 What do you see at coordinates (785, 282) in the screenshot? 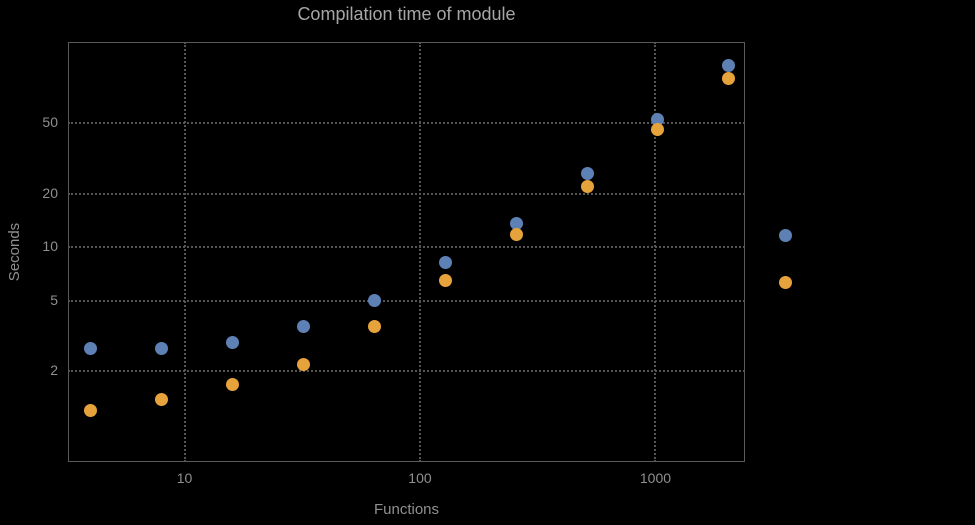
I see `legend-marker-orange` at bounding box center [785, 282].